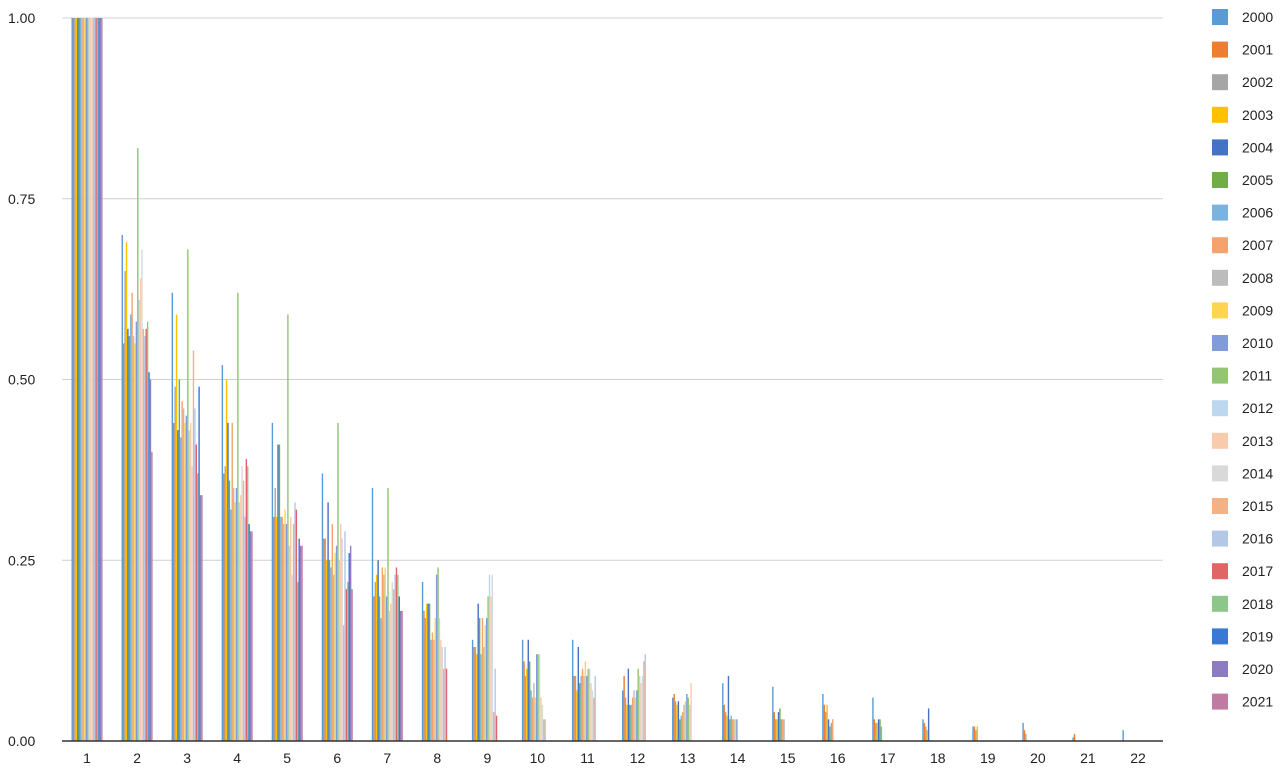  Describe the element at coordinates (137, 758) in the screenshot. I see `x-tick-label: 2` at that location.